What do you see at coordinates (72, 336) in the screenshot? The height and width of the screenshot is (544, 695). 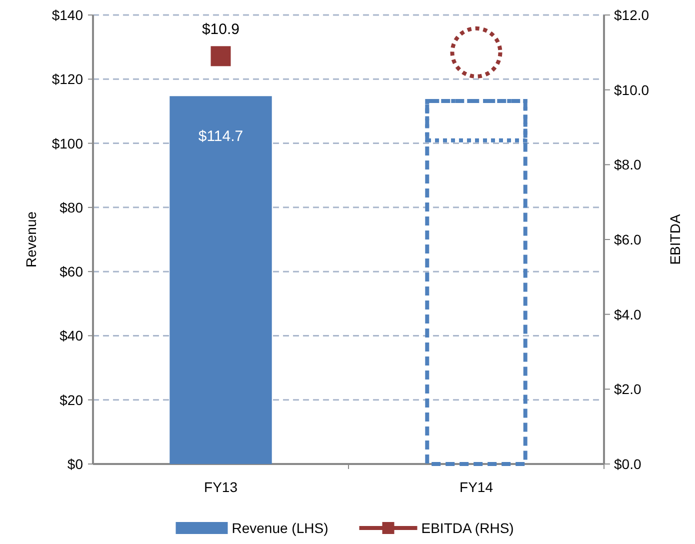 I see `y-tick-label: $40` at bounding box center [72, 336].